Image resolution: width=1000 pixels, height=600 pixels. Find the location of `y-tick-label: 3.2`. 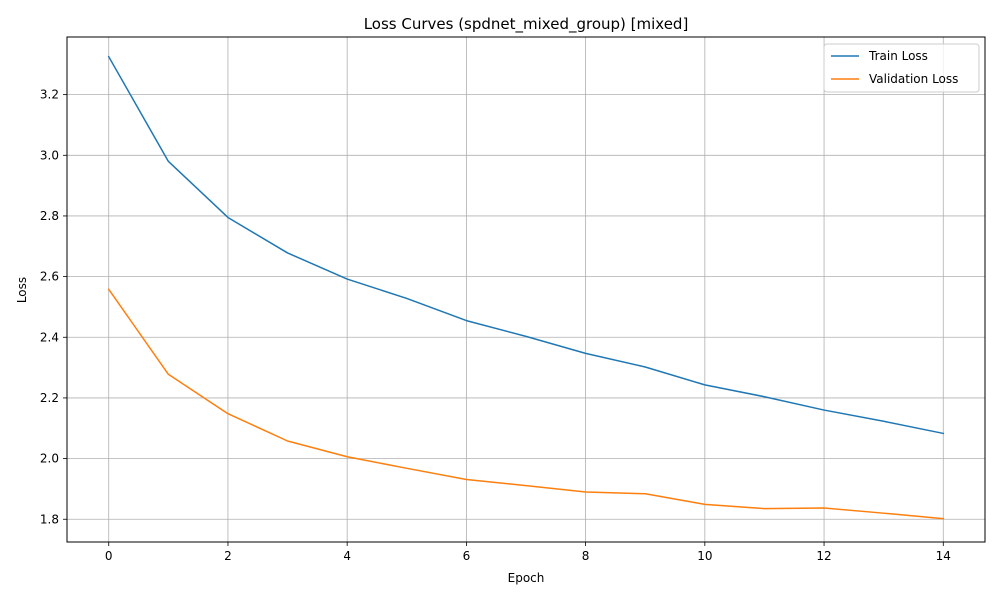

y-tick-label: 3.2 is located at coordinates (49, 95).